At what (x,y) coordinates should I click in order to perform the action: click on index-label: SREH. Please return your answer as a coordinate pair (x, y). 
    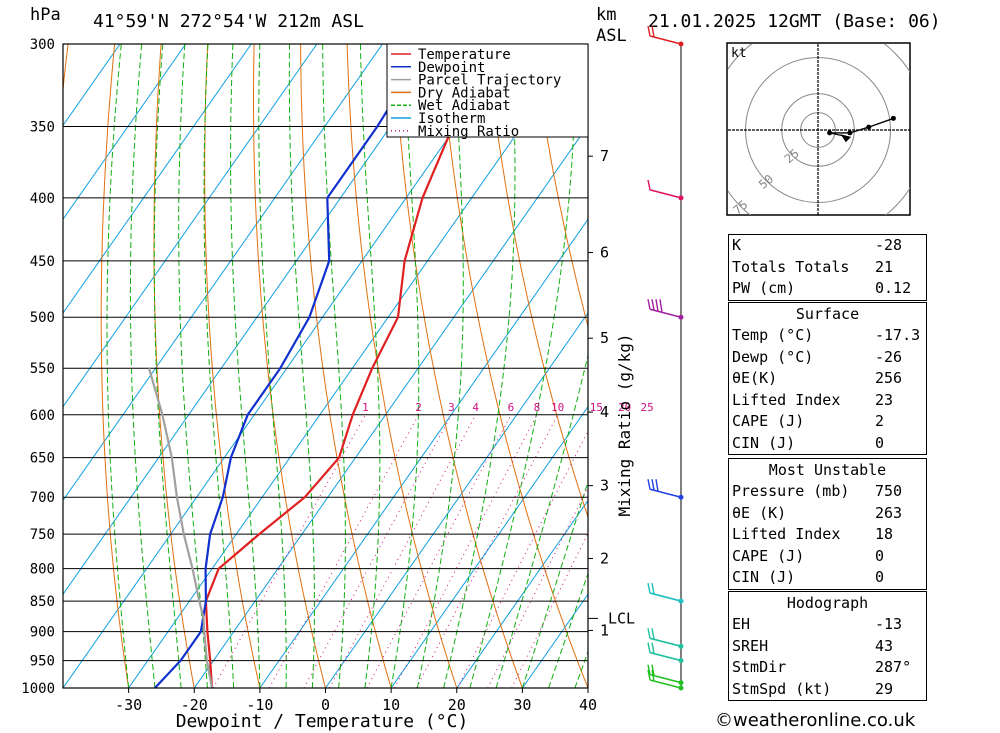
    Looking at the image, I should click on (750, 645).